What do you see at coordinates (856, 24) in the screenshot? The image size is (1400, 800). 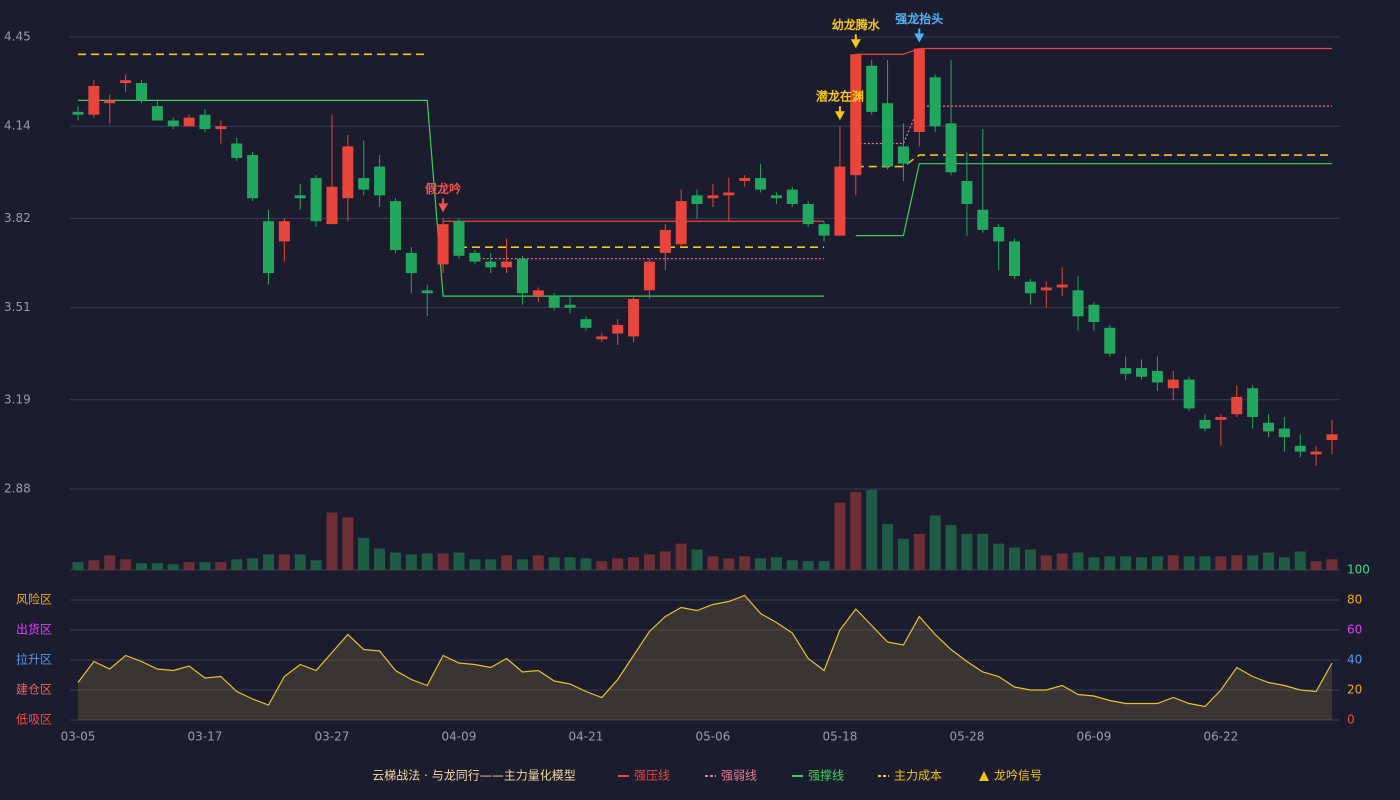 I see `signal-label: 幼龙腾水` at bounding box center [856, 24].